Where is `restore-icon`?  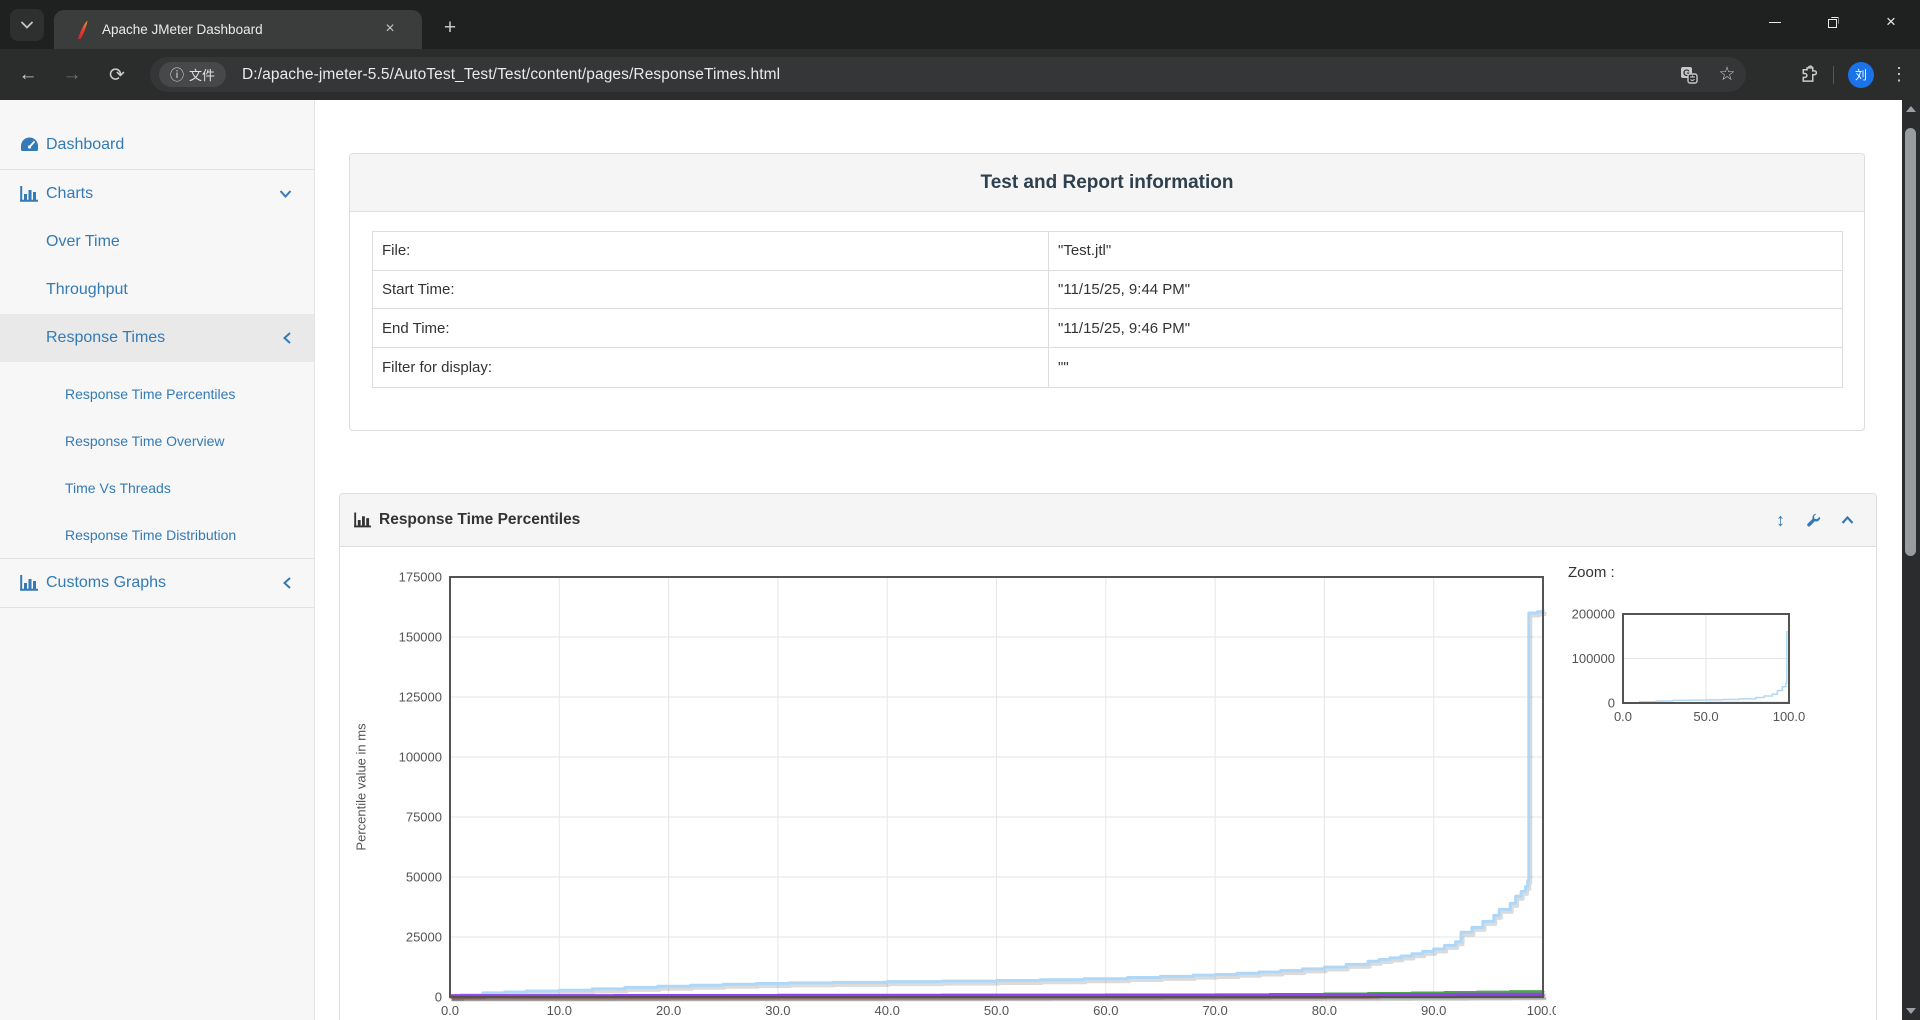 restore-icon is located at coordinates (1833, 22).